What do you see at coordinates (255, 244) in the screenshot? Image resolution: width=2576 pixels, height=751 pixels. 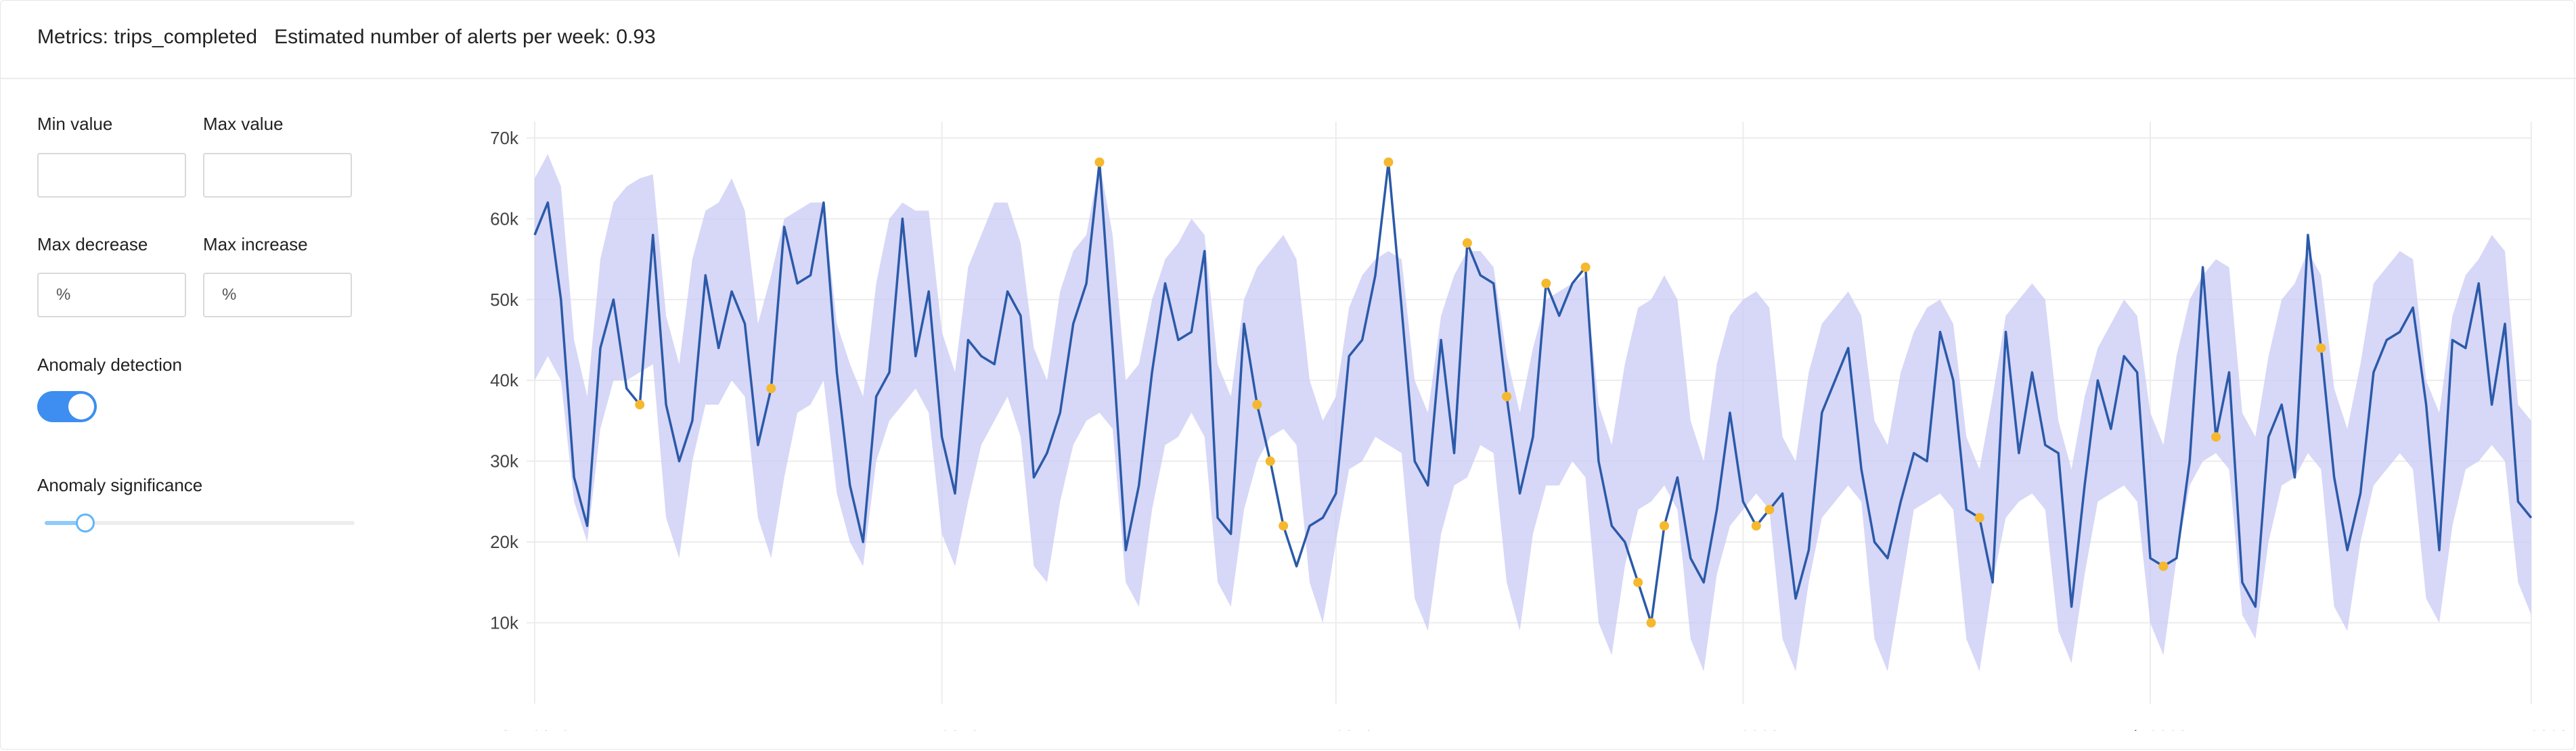 I see `max-increase-label: Max increase` at bounding box center [255, 244].